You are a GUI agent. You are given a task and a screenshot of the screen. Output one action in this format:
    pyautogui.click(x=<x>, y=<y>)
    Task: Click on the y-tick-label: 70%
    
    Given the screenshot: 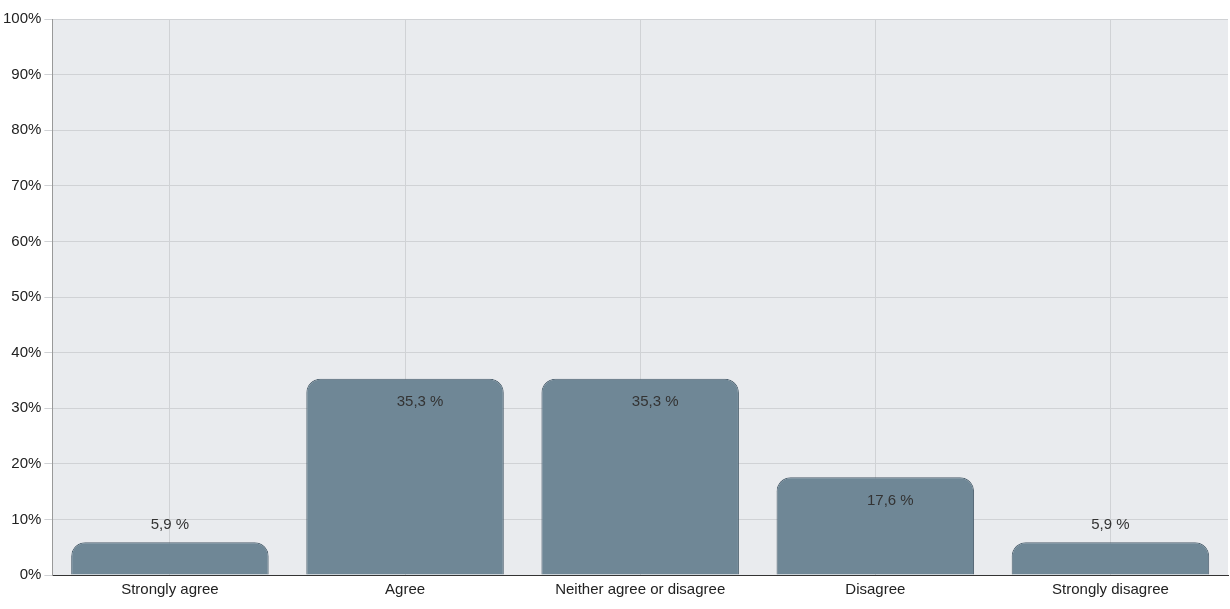 What is the action you would take?
    pyautogui.click(x=26, y=184)
    